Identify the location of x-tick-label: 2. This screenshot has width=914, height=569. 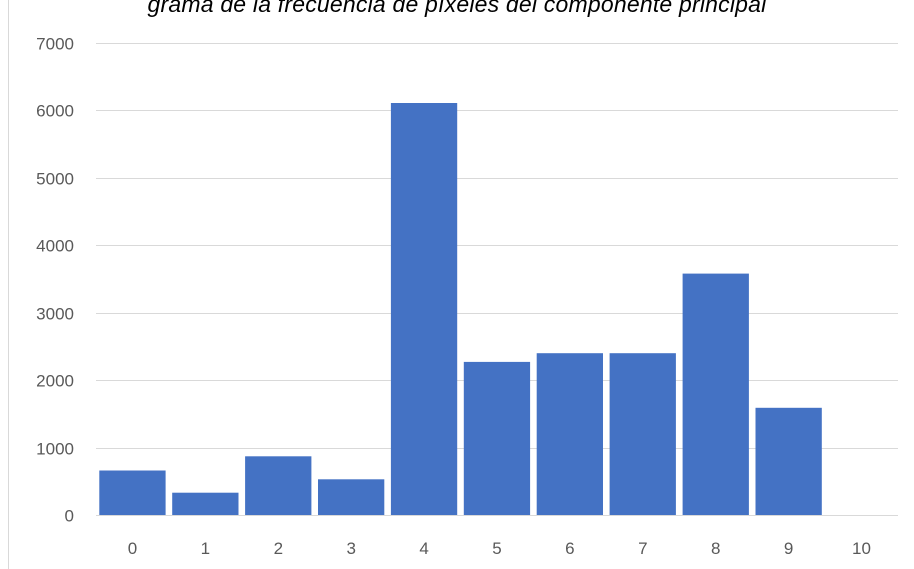
(278, 548).